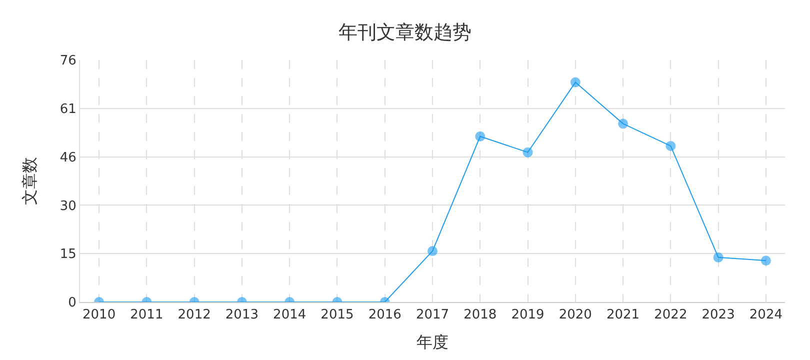 The image size is (810, 360). What do you see at coordinates (29, 181) in the screenshot?
I see `y-axis-title: 文章数` at bounding box center [29, 181].